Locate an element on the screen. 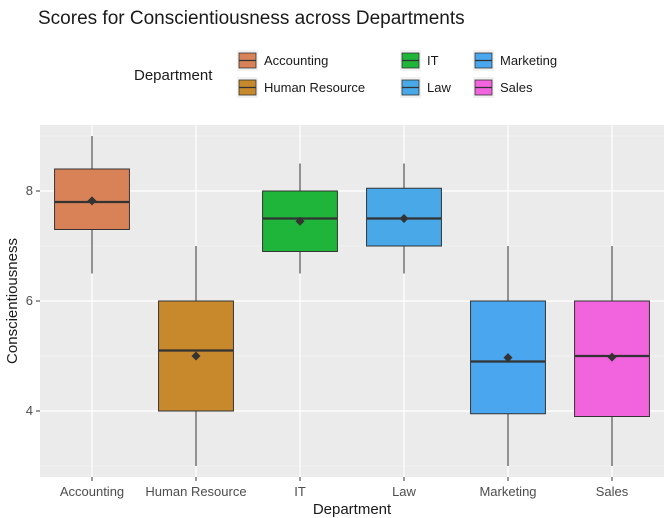 This screenshot has height=518, width=669. y-axis: 4 6 8 is located at coordinates (33, 300).